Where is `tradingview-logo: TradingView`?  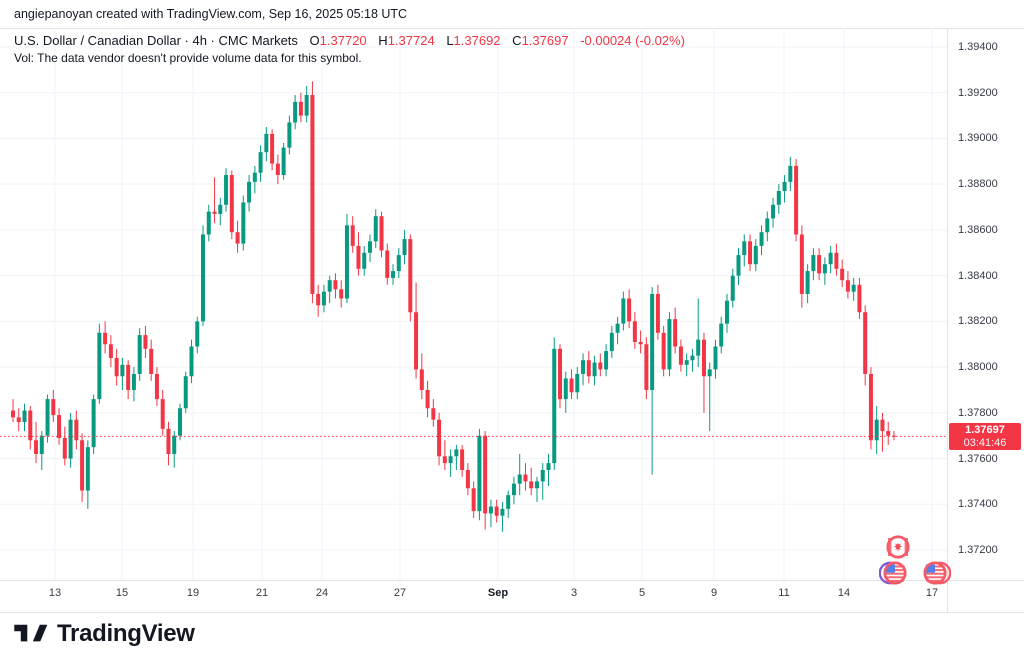
tradingview-logo: TradingView is located at coordinates (104, 634).